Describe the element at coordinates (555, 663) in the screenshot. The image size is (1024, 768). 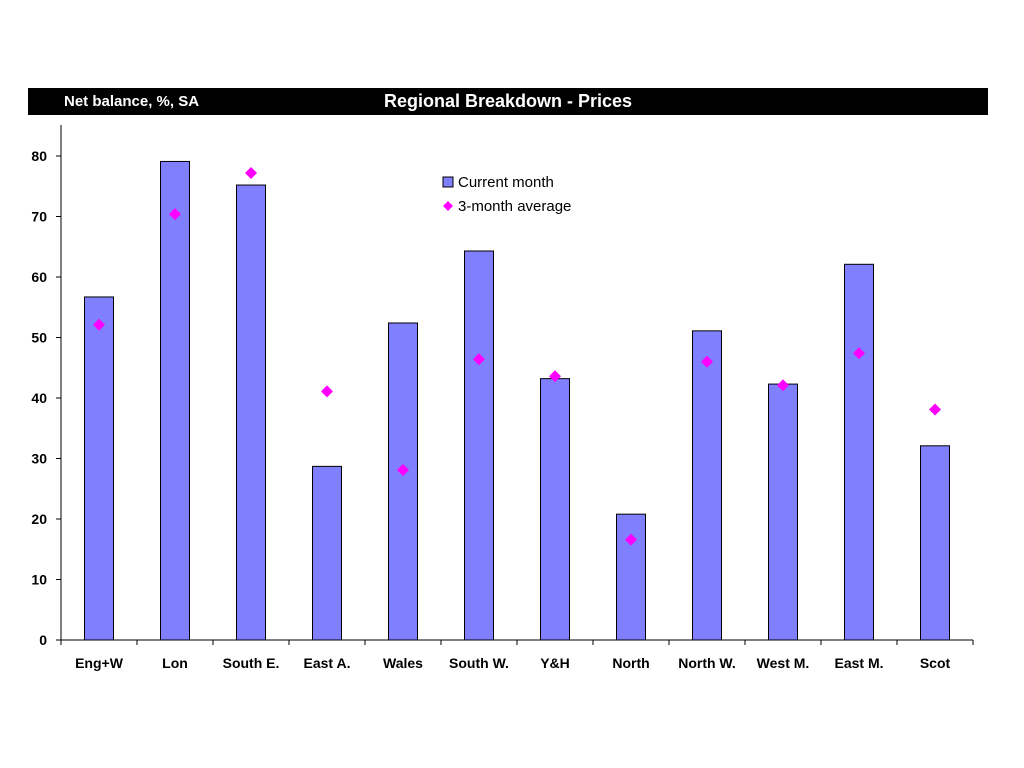
I see `x-tick-label: Y&H` at that location.